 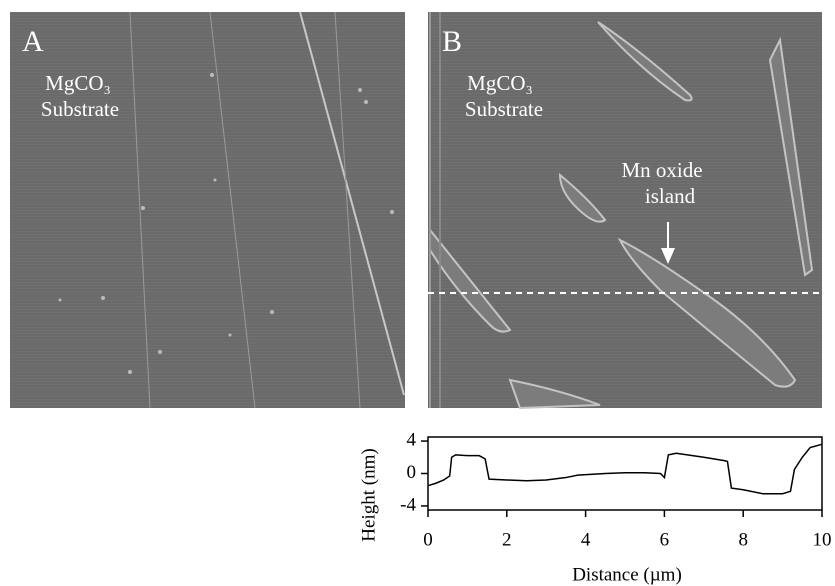 What do you see at coordinates (452, 41) in the screenshot?
I see `panel-letter: B` at bounding box center [452, 41].